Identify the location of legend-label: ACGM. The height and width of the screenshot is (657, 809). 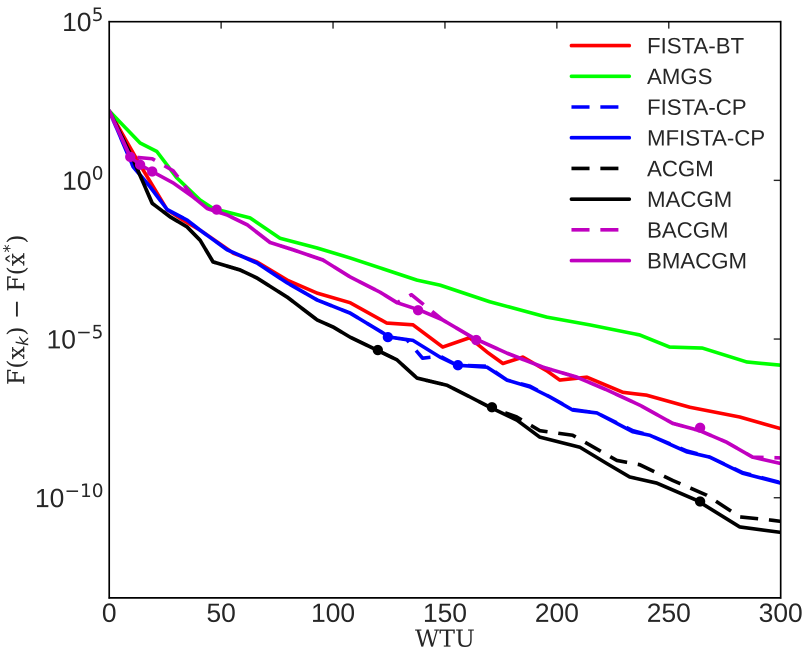
(679, 168).